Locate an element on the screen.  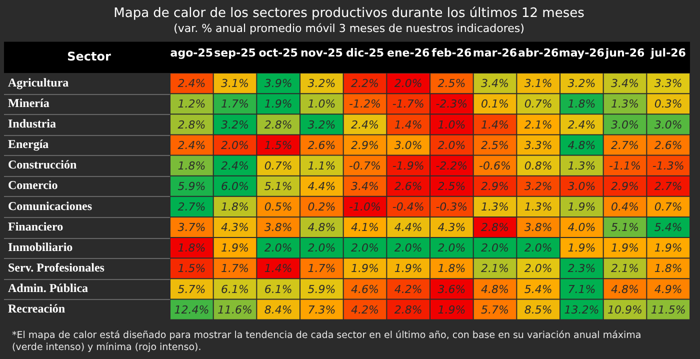
data-label: 10.9% is located at coordinates (625, 309).